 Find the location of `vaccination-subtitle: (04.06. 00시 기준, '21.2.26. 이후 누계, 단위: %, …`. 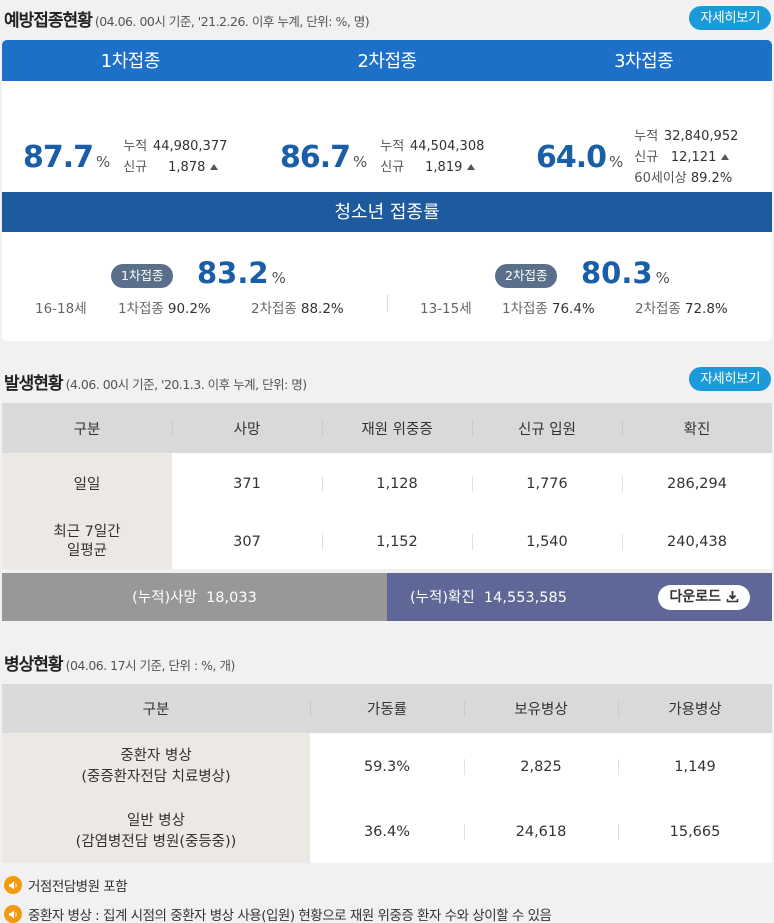

vaccination-subtitle: (04.06. 00시 기준, '21.2.26. 이후 누계, 단위: %, … is located at coordinates (232, 21).